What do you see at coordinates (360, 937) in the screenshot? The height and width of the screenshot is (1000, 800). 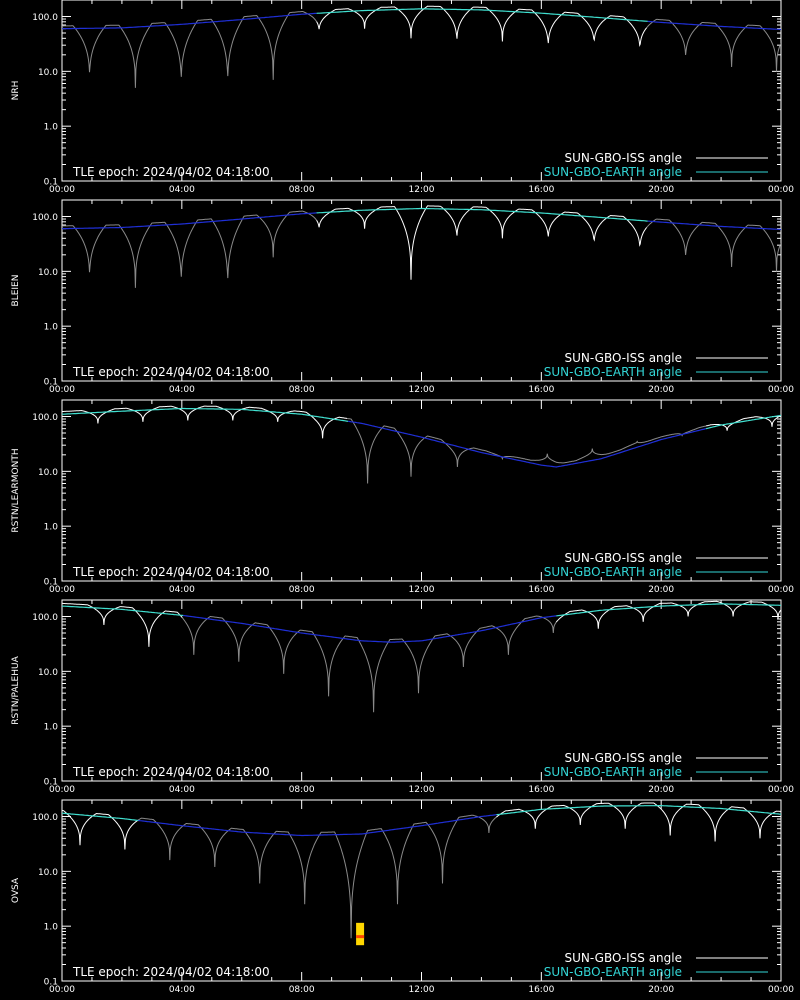 I see `transit-marker-core` at bounding box center [360, 937].